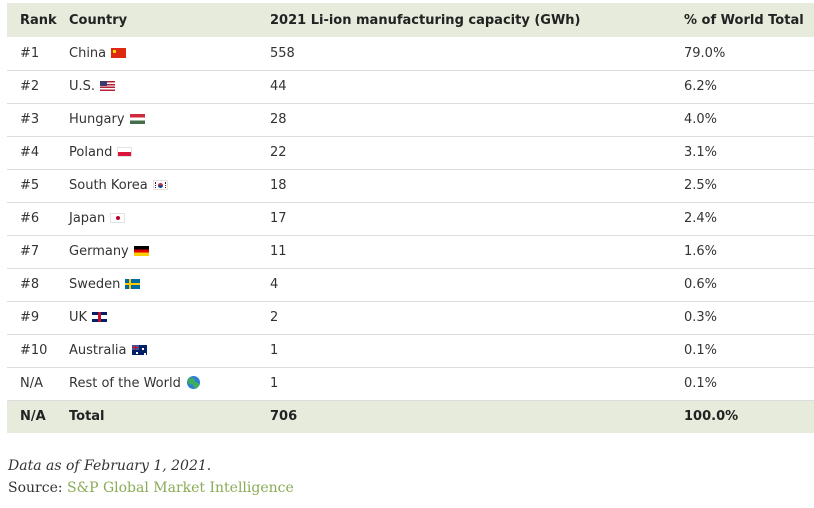  Describe the element at coordinates (156, 152) in the screenshot. I see `country-cell: Poland` at that location.